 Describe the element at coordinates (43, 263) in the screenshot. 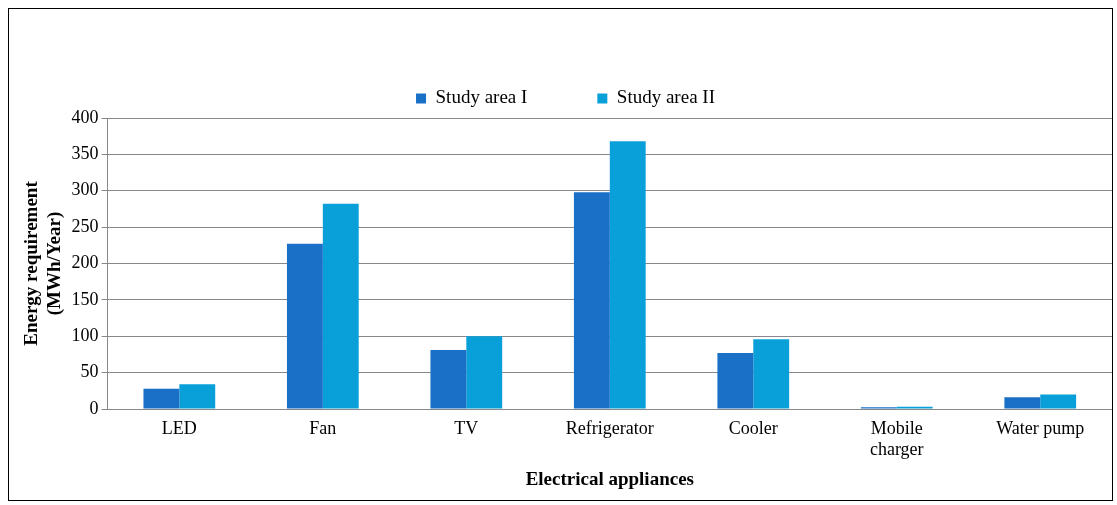

I see `y-axis-title: Energy requirement (MWh/Year)` at that location.